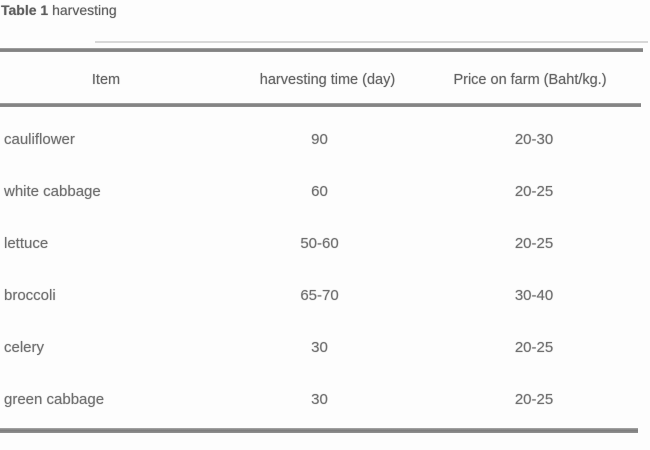 The width and height of the screenshot is (650, 450). Describe the element at coordinates (321, 50) in the screenshot. I see `table-top-border` at that location.